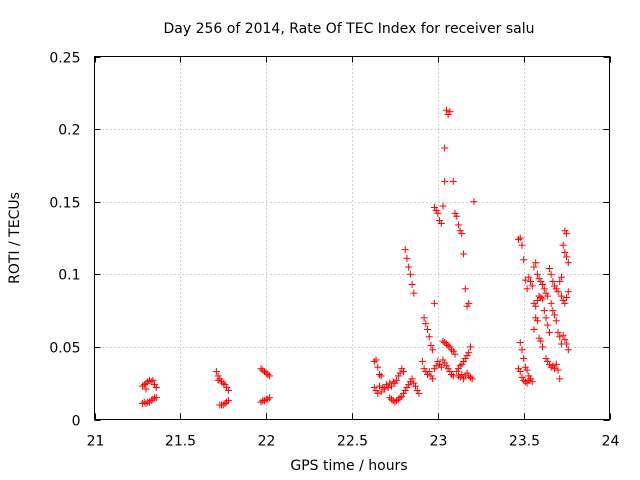 This screenshot has height=480, width=640. Describe the element at coordinates (69, 131) in the screenshot. I see `y-tick-label: 0.2` at that location.